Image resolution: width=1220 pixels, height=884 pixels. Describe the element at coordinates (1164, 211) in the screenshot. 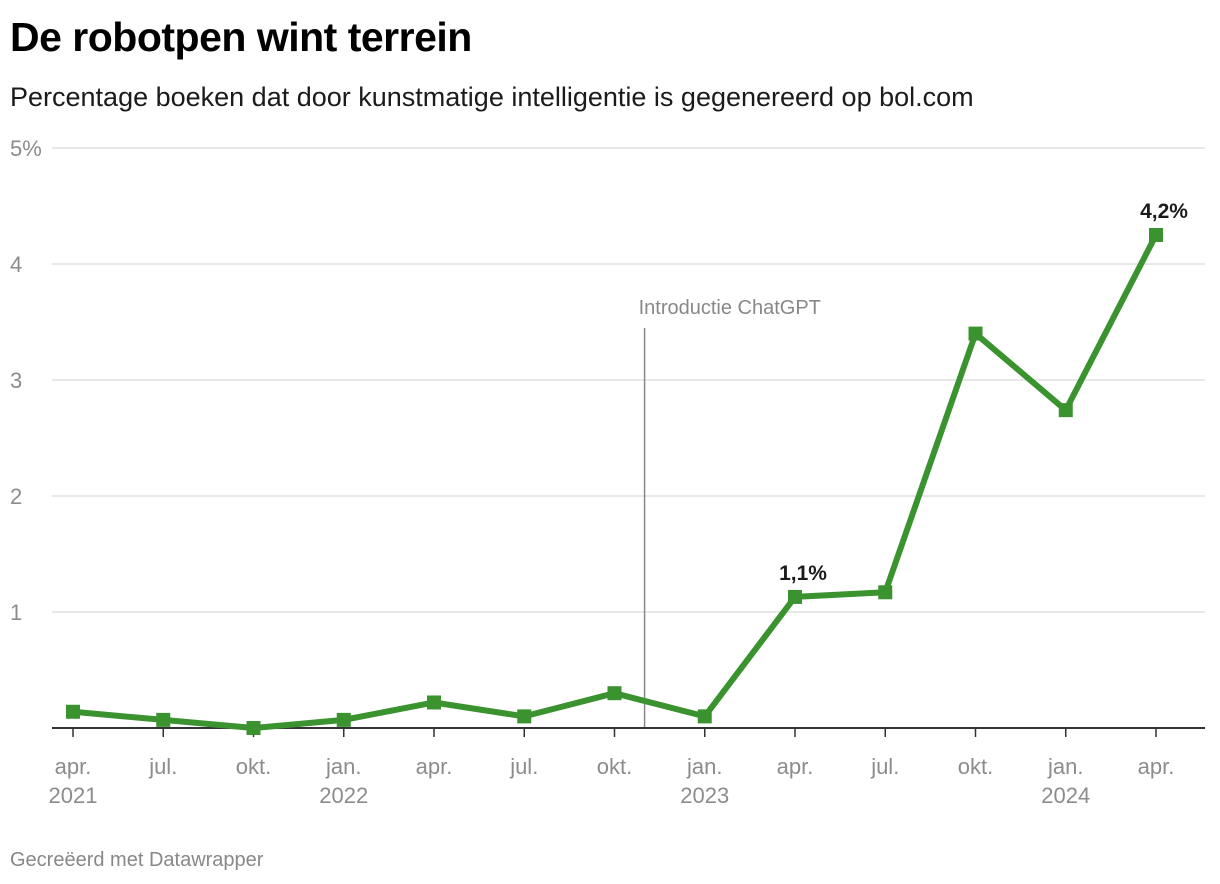

I see `data-label: 4,2%` at that location.